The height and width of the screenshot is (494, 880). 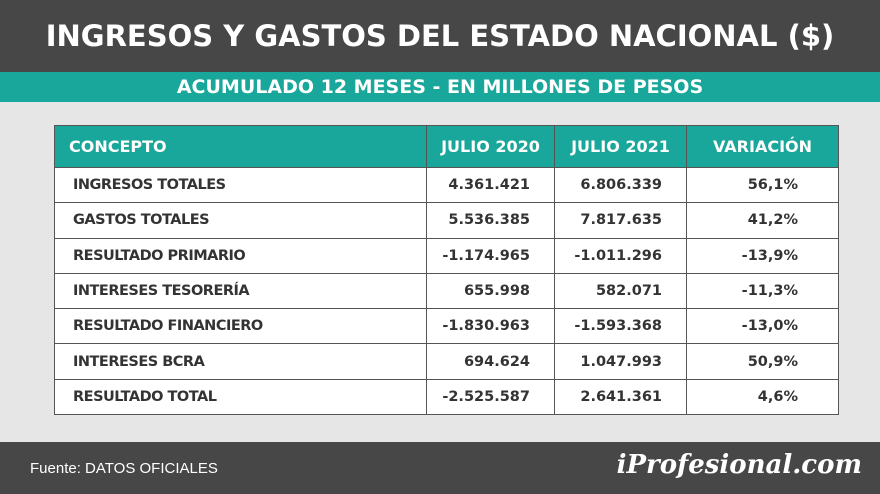 I want to click on cell-concept: RESULTADO PRIMARIO, so click(x=240, y=255).